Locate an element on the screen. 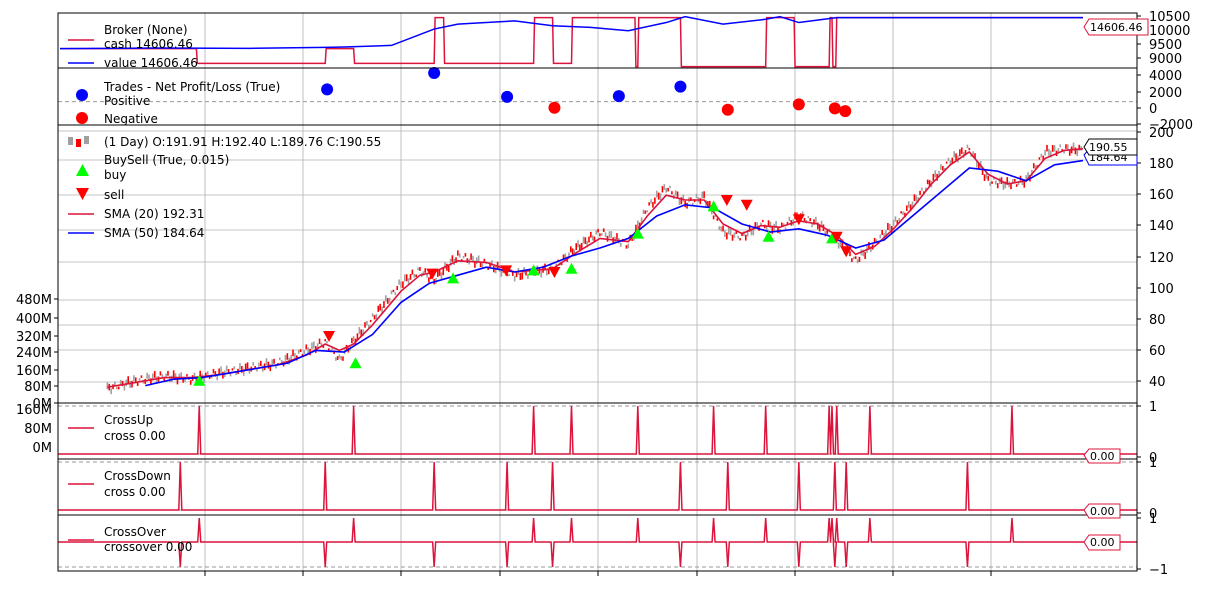 This screenshot has height=589, width=1209. volume-tick-label-2: 320M is located at coordinates (34, 337).